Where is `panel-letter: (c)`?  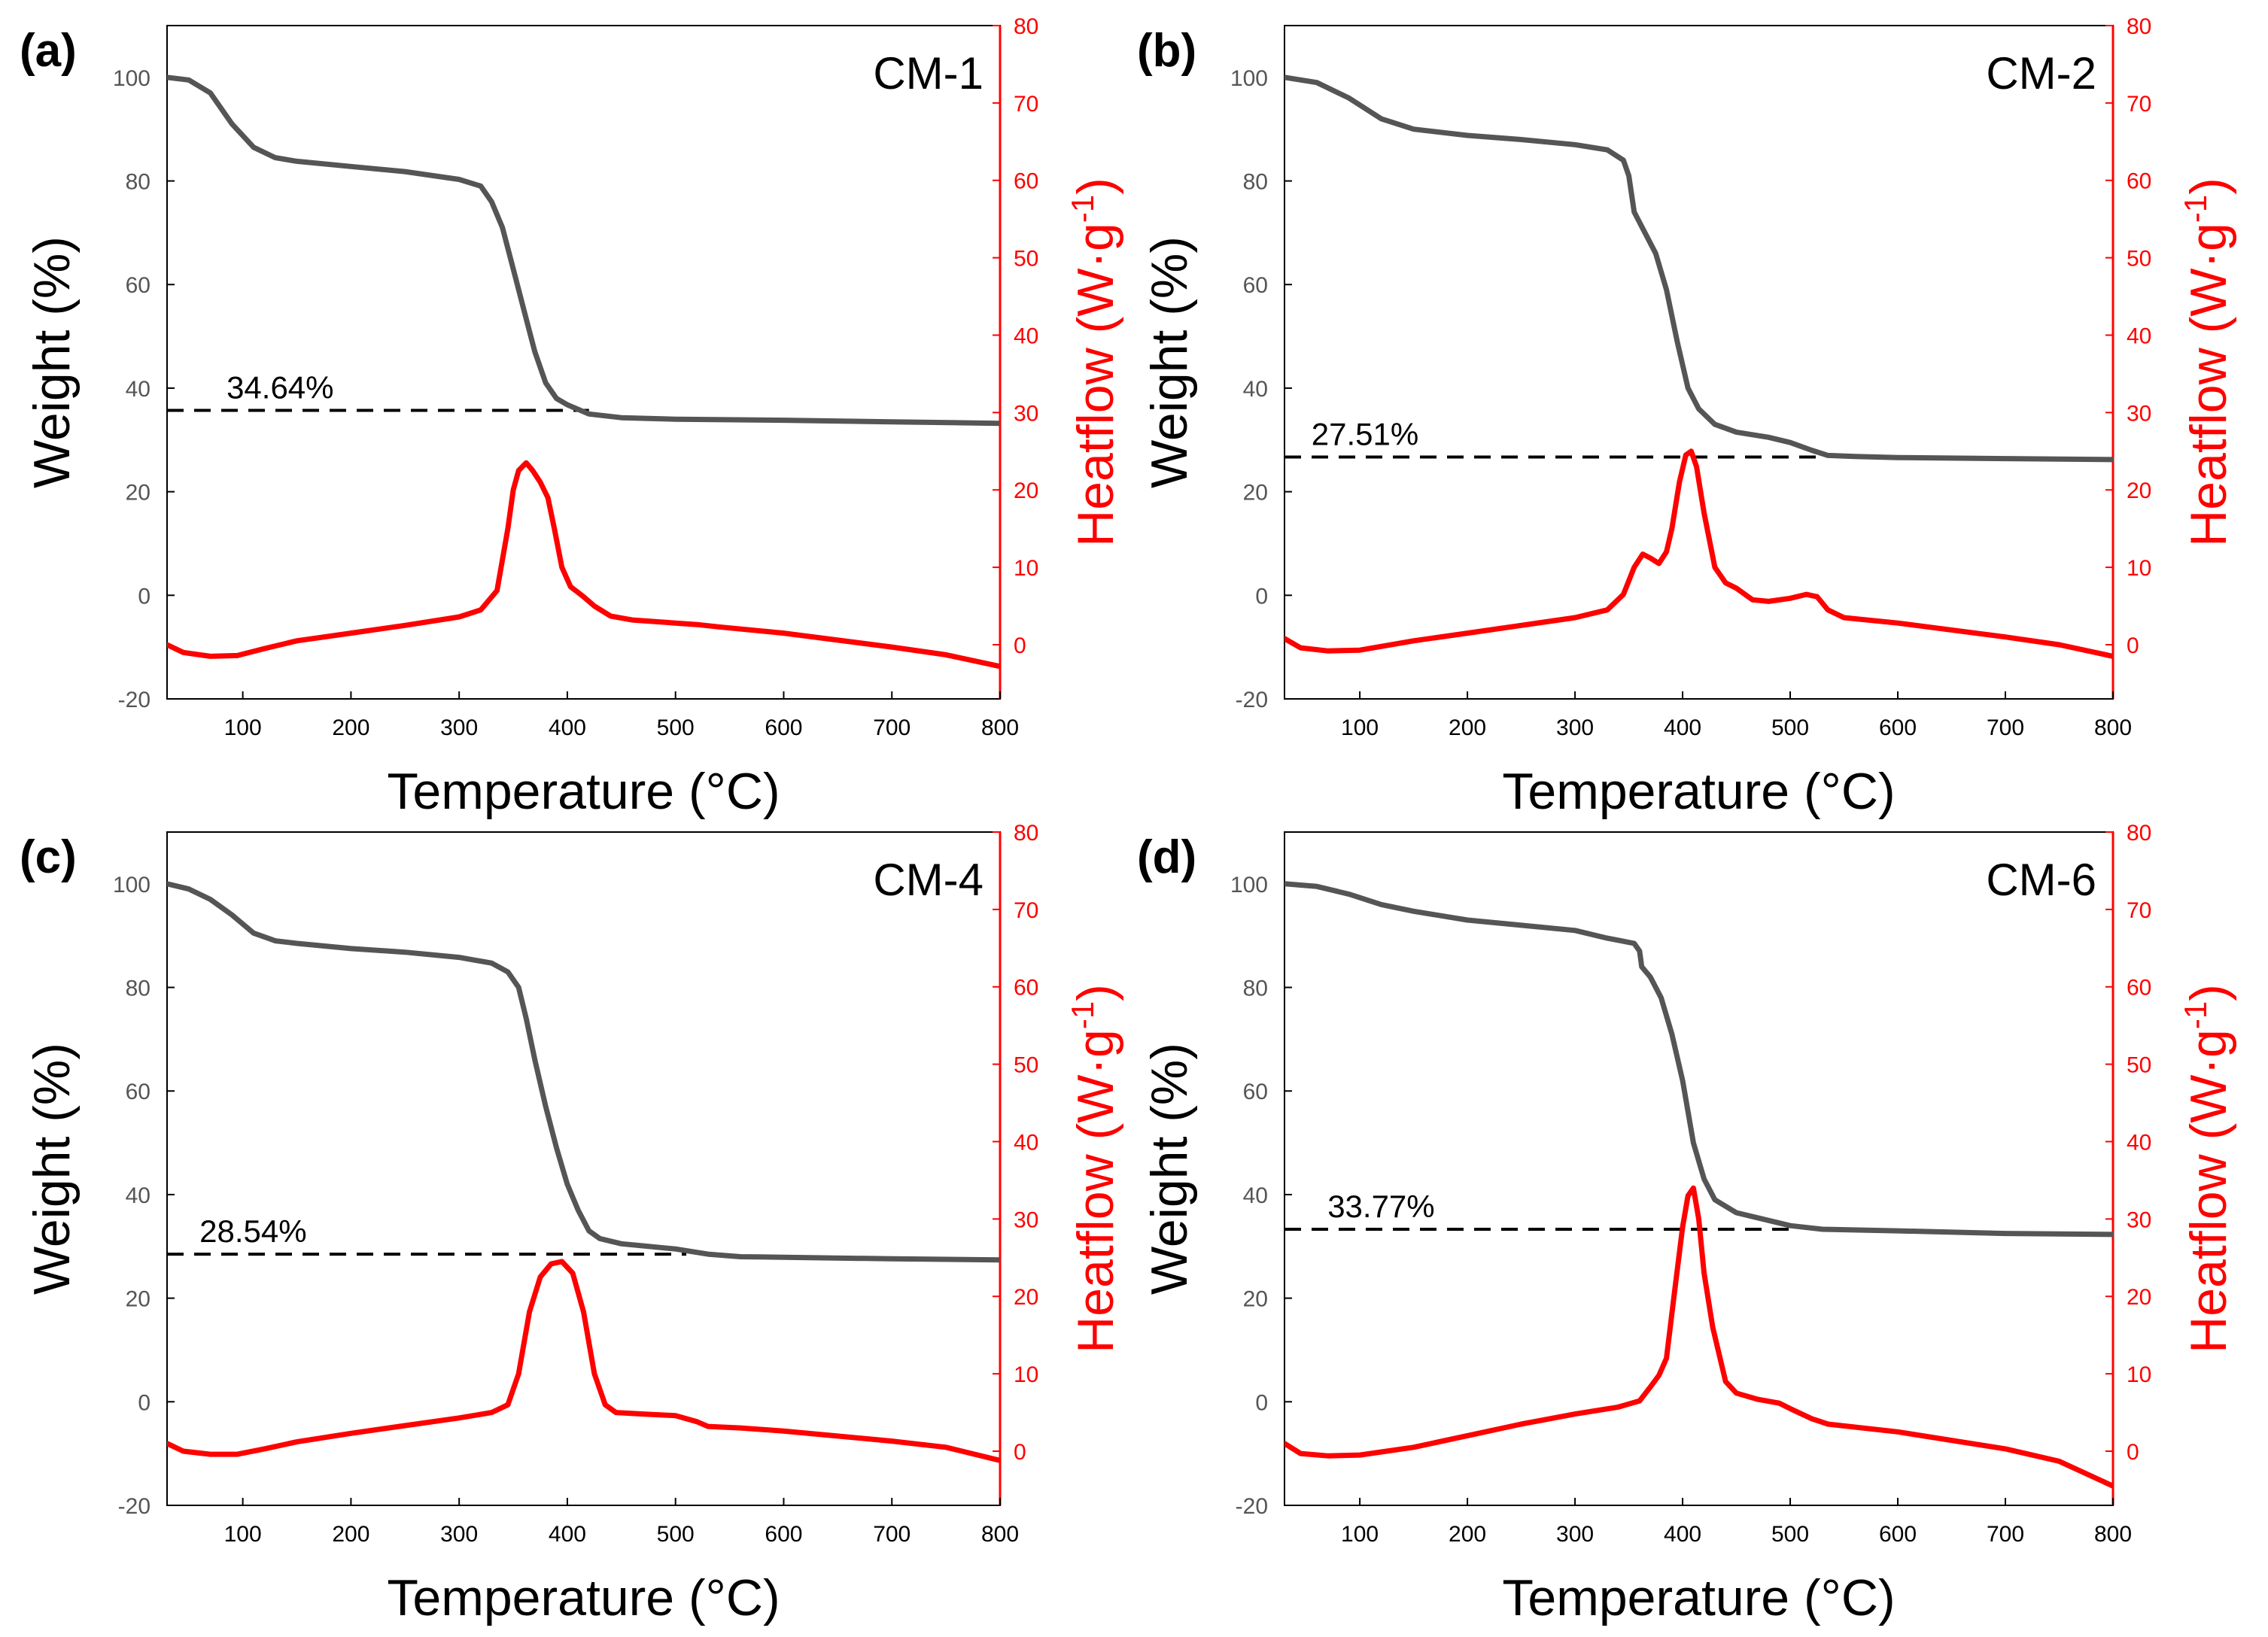
panel-letter: (c) is located at coordinates (49, 857).